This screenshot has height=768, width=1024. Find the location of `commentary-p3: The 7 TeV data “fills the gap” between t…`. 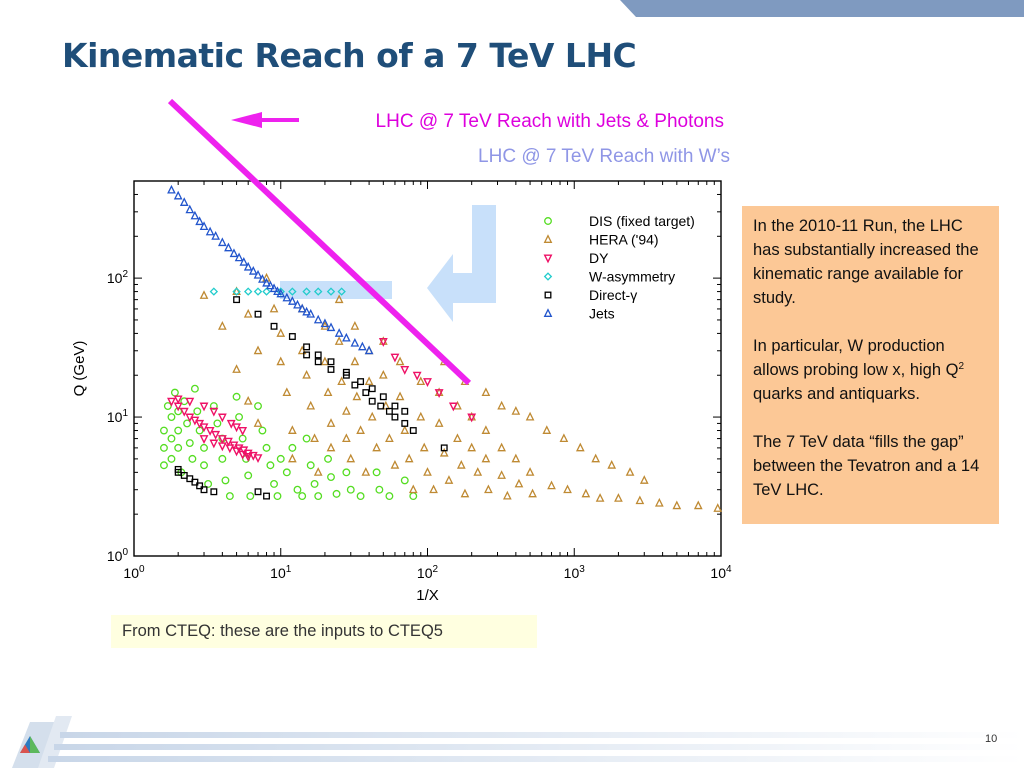

commentary-p3: The 7 TeV data “fills the gap” between t… is located at coordinates (866, 466).